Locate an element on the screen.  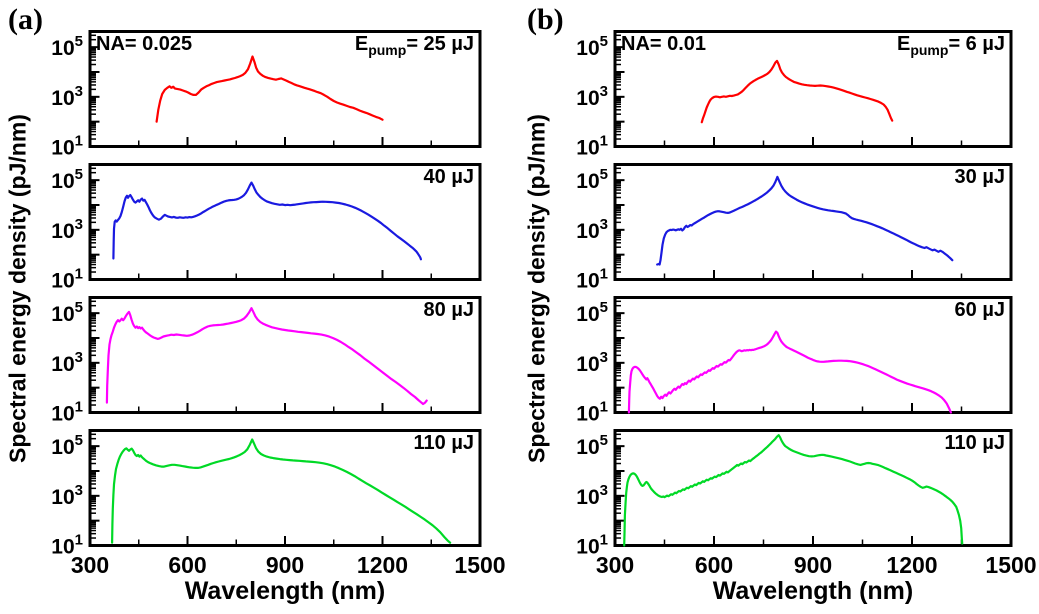
subplot-a2-plot: 10¹ 10³ 10⁵ is located at coordinates (266, 228).